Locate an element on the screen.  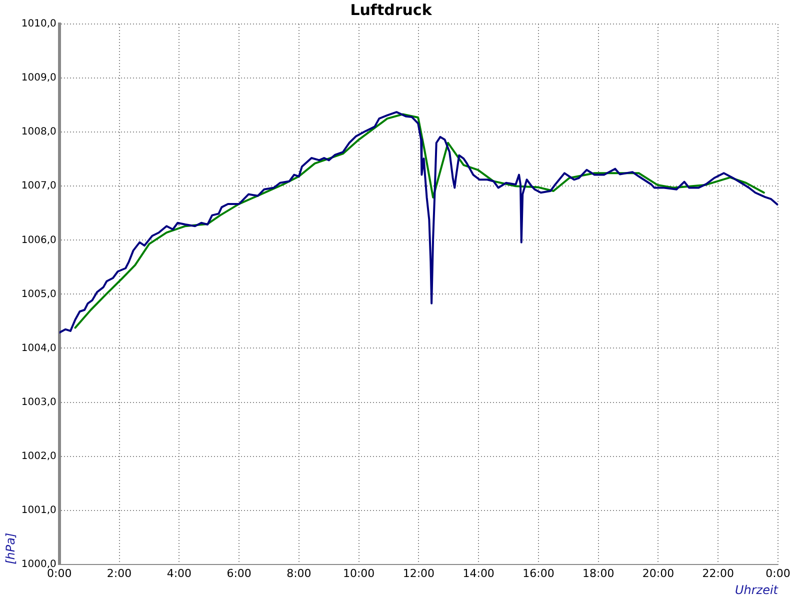
y-tick-label: 1005,0 is located at coordinates (38, 294).